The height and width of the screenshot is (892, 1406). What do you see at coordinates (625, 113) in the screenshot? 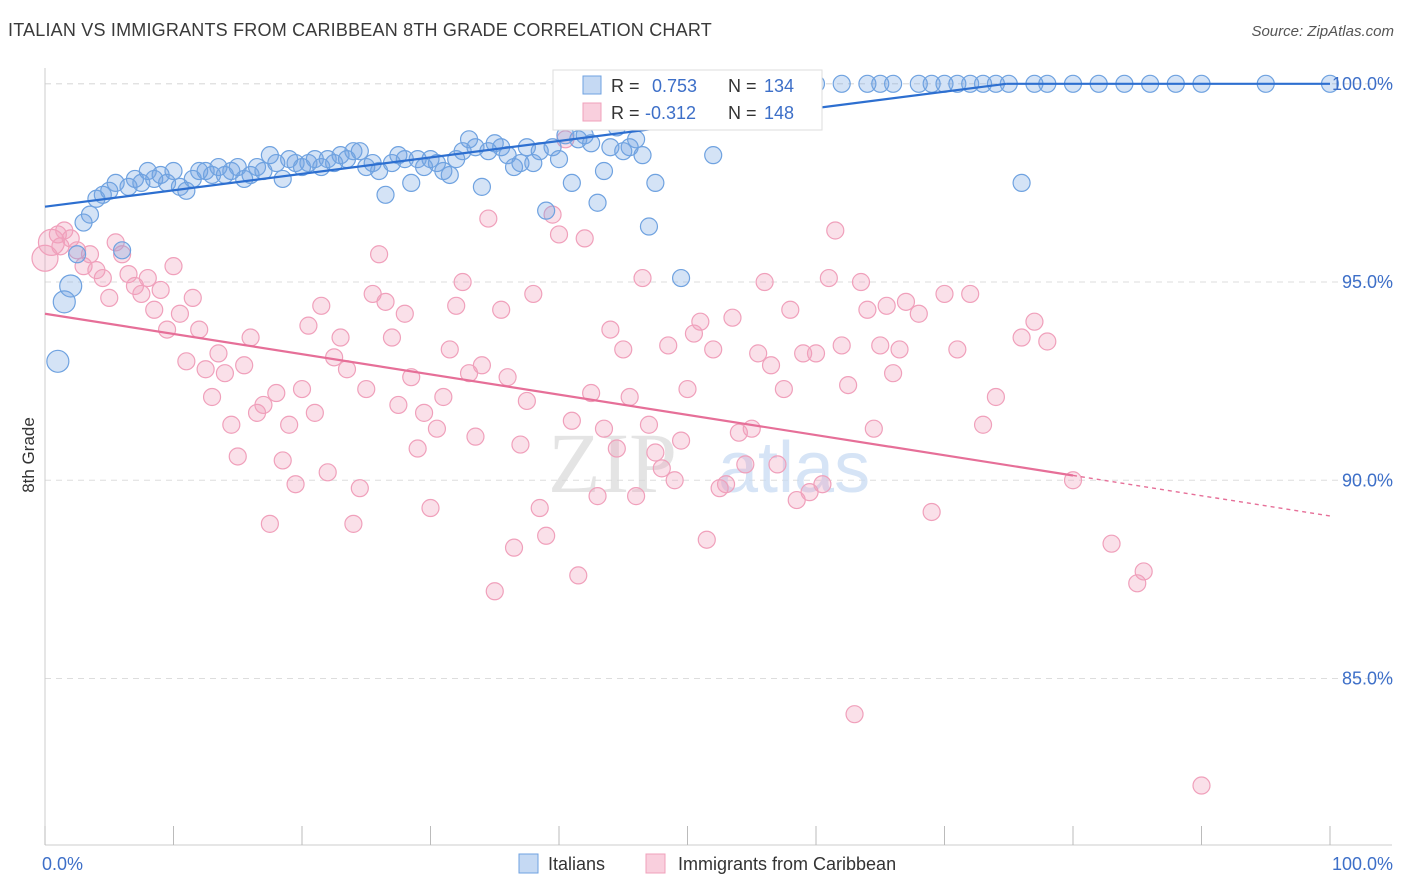
I see `stats-r-label-2: R =` at bounding box center [625, 113].